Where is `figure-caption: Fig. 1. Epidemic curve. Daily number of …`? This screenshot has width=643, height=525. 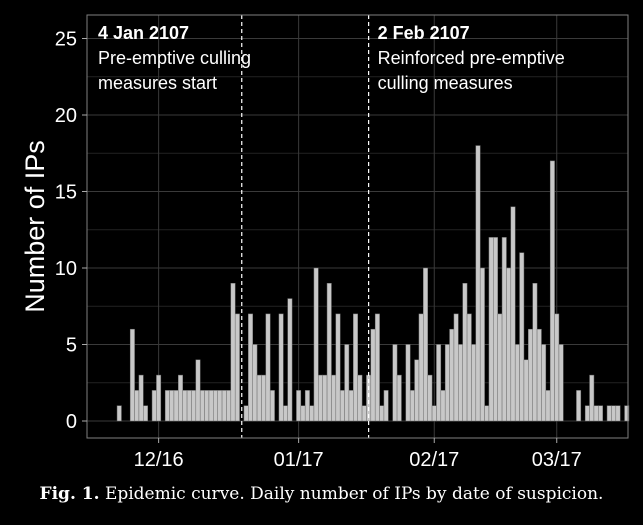 figure-caption: Fig. 1. Epidemic curve. Daily number of … is located at coordinates (321, 494).